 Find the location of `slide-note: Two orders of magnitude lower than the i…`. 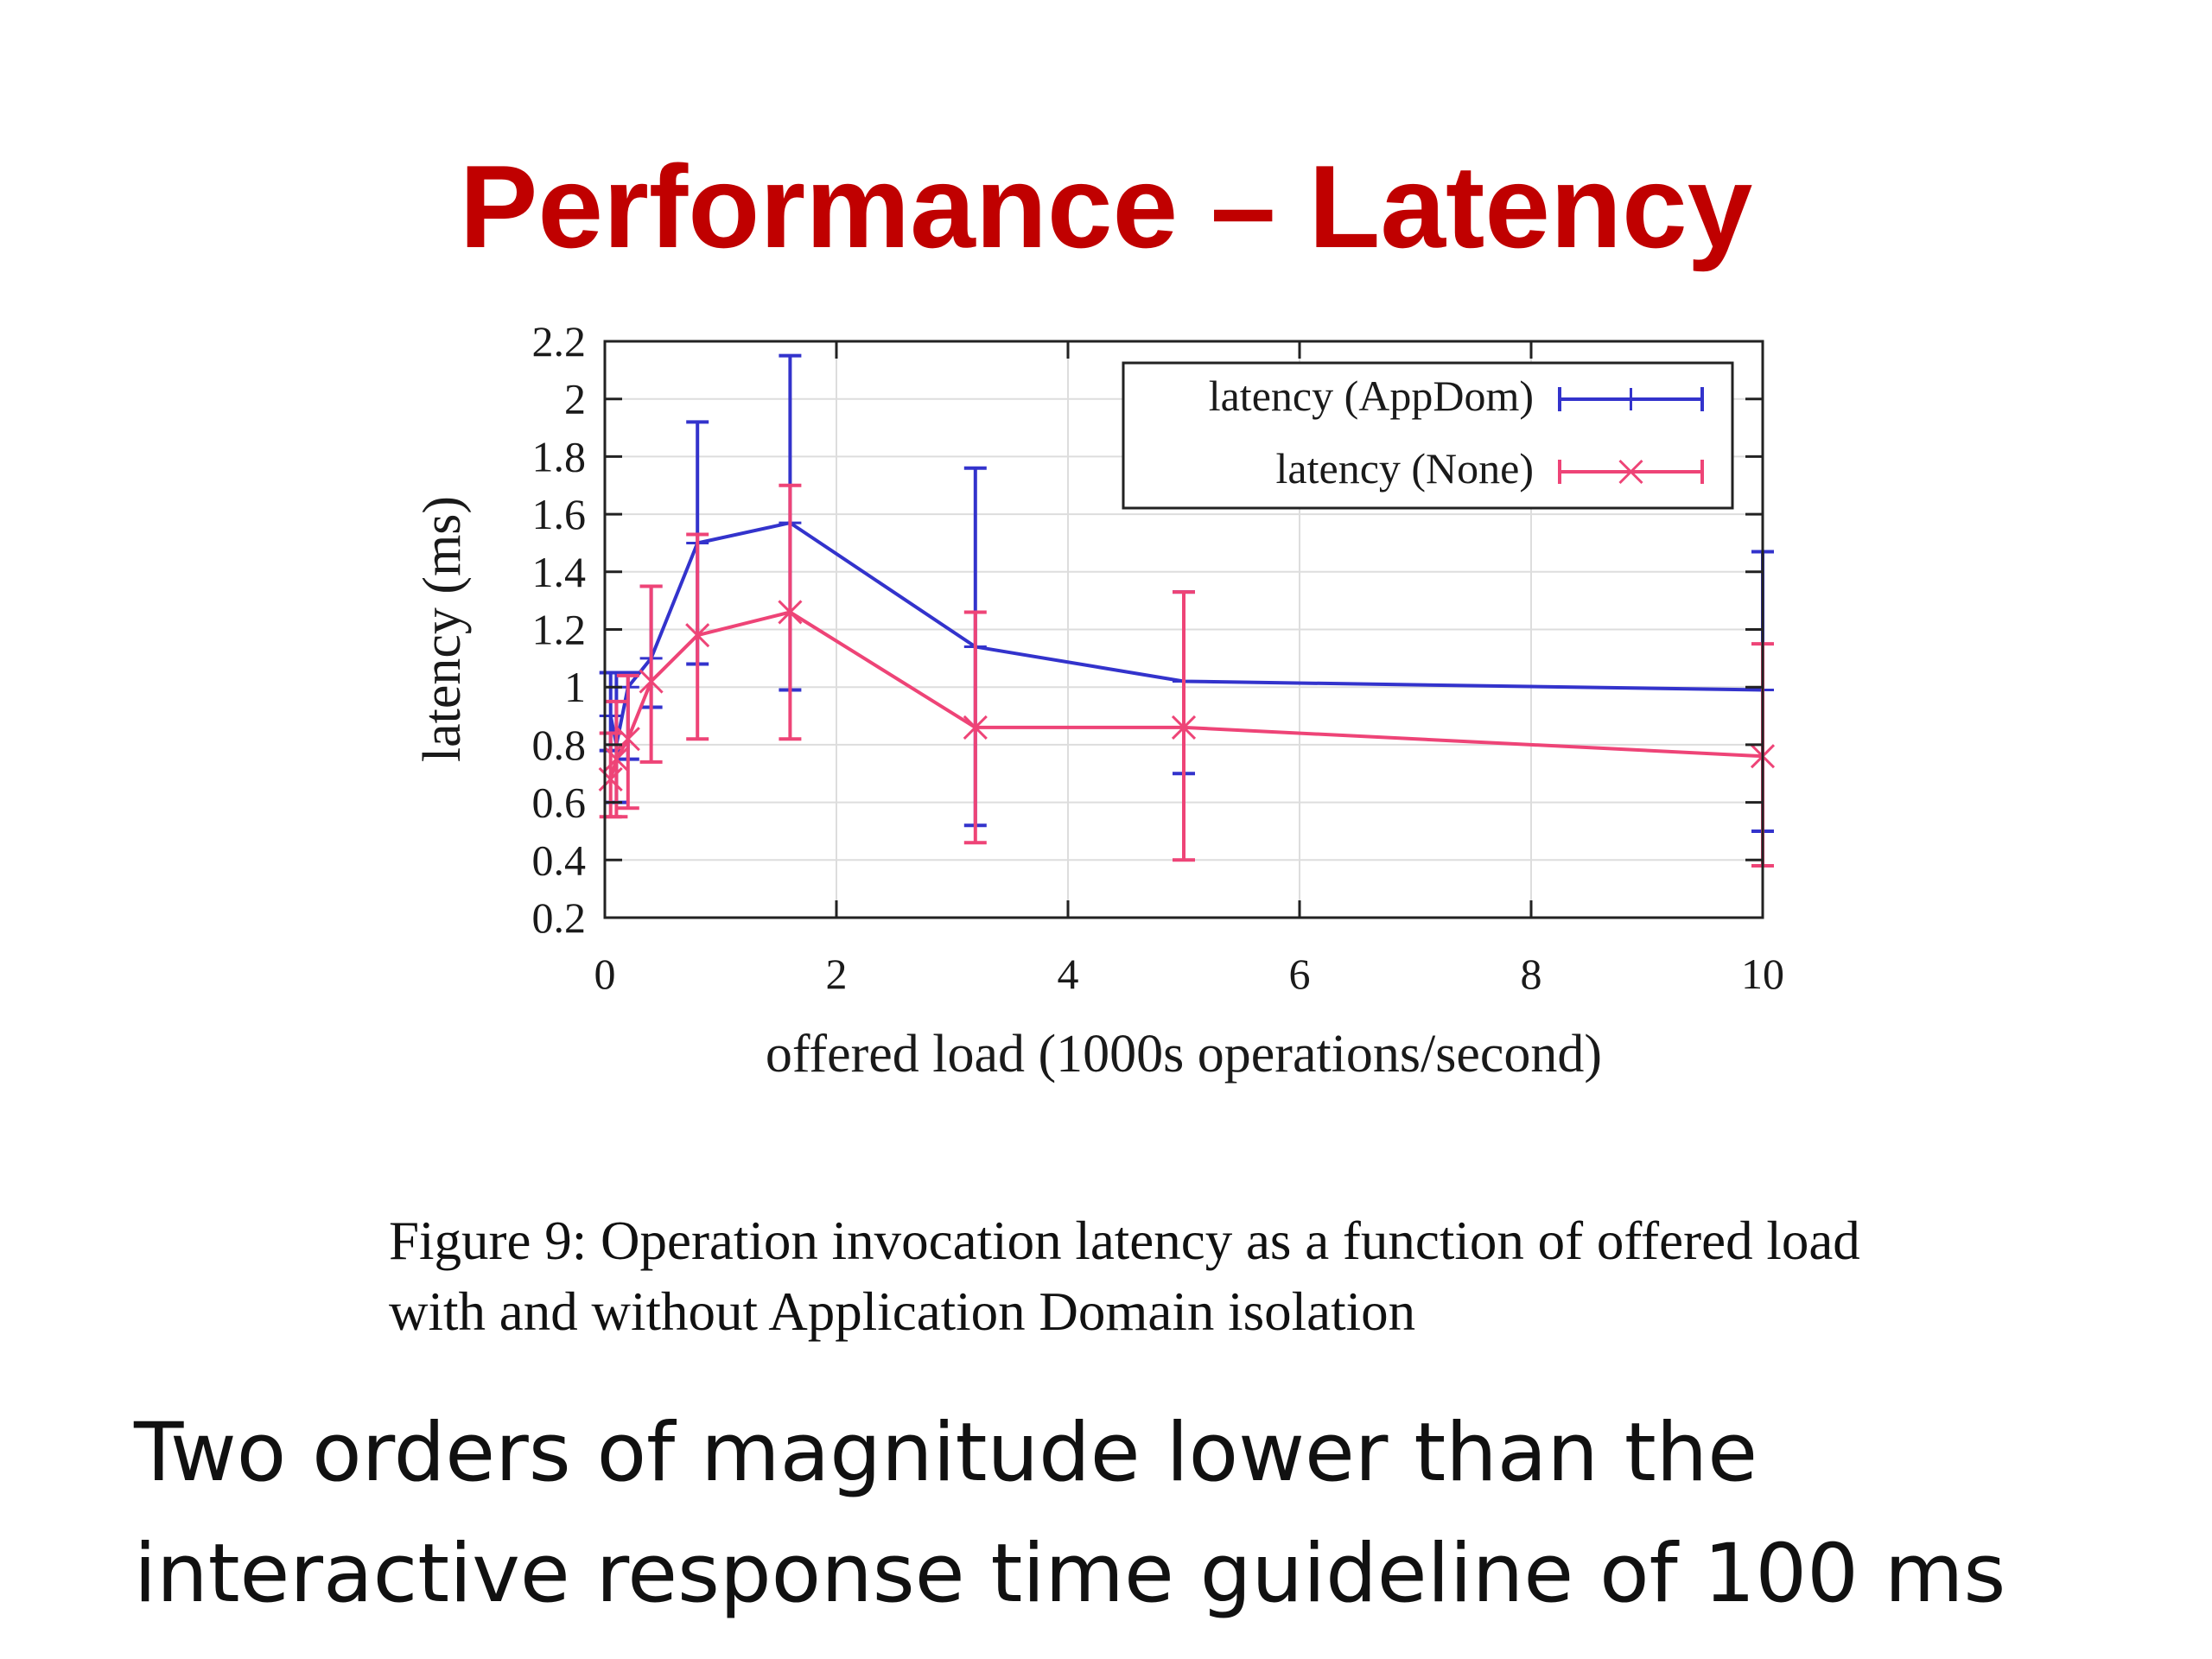

slide-note: Two orders of magnitude lower than the i… is located at coordinates (1070, 1513).